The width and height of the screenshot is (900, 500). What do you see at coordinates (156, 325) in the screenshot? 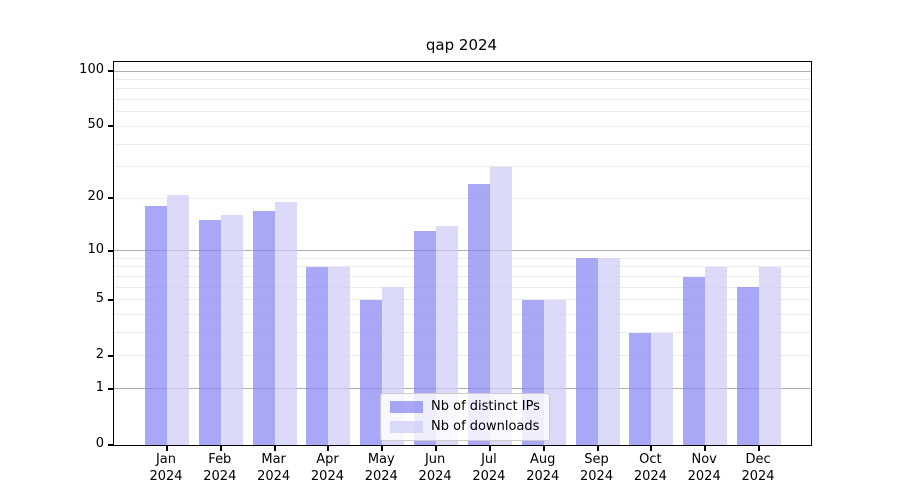
I see `bar-ips-jan` at bounding box center [156, 325].